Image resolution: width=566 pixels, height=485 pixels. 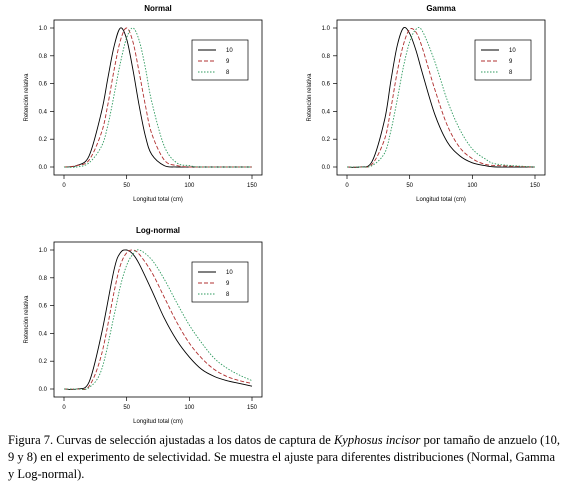 What do you see at coordinates (158, 230) in the screenshot?
I see `lognormal-chart-title: Log-normal` at bounding box center [158, 230].